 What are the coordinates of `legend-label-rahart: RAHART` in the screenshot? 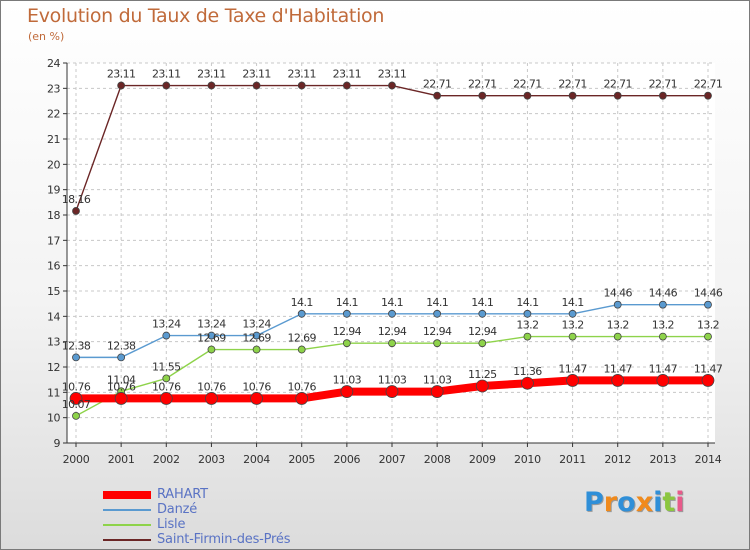 It's located at (182, 494).